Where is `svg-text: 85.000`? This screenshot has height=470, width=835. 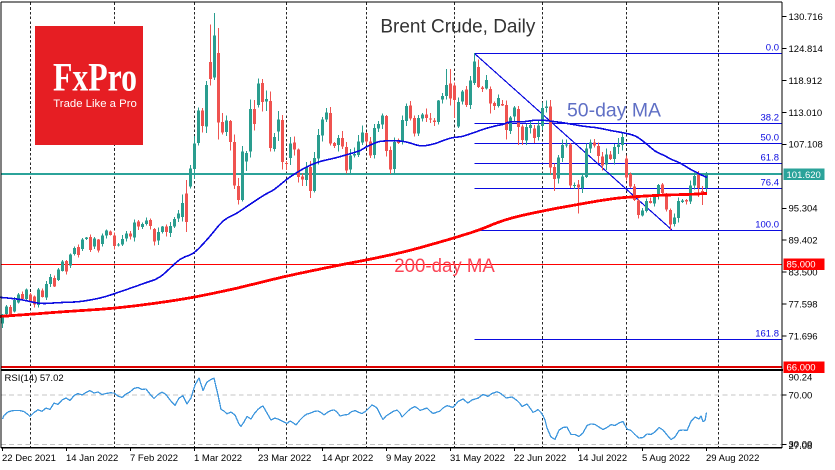
svg-text: 85.000 is located at coordinates (801, 265).